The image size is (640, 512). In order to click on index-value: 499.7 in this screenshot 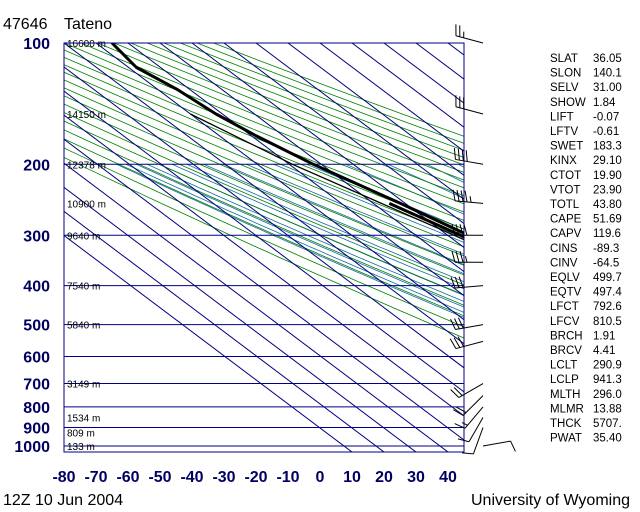, I will do `click(607, 278)`.